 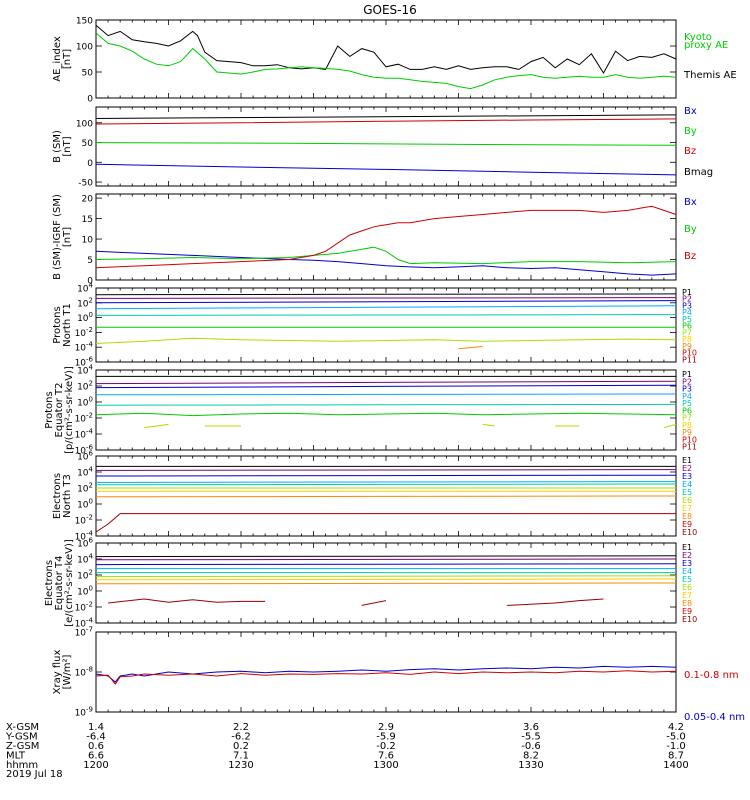 I want to click on series-bx, so click(x=386, y=169).